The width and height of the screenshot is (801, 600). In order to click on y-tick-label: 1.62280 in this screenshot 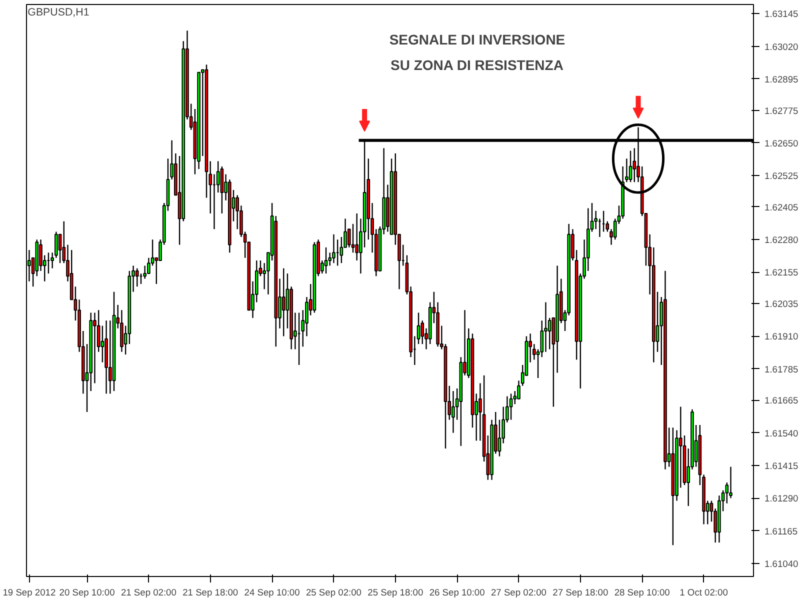, I will do `click(781, 240)`.